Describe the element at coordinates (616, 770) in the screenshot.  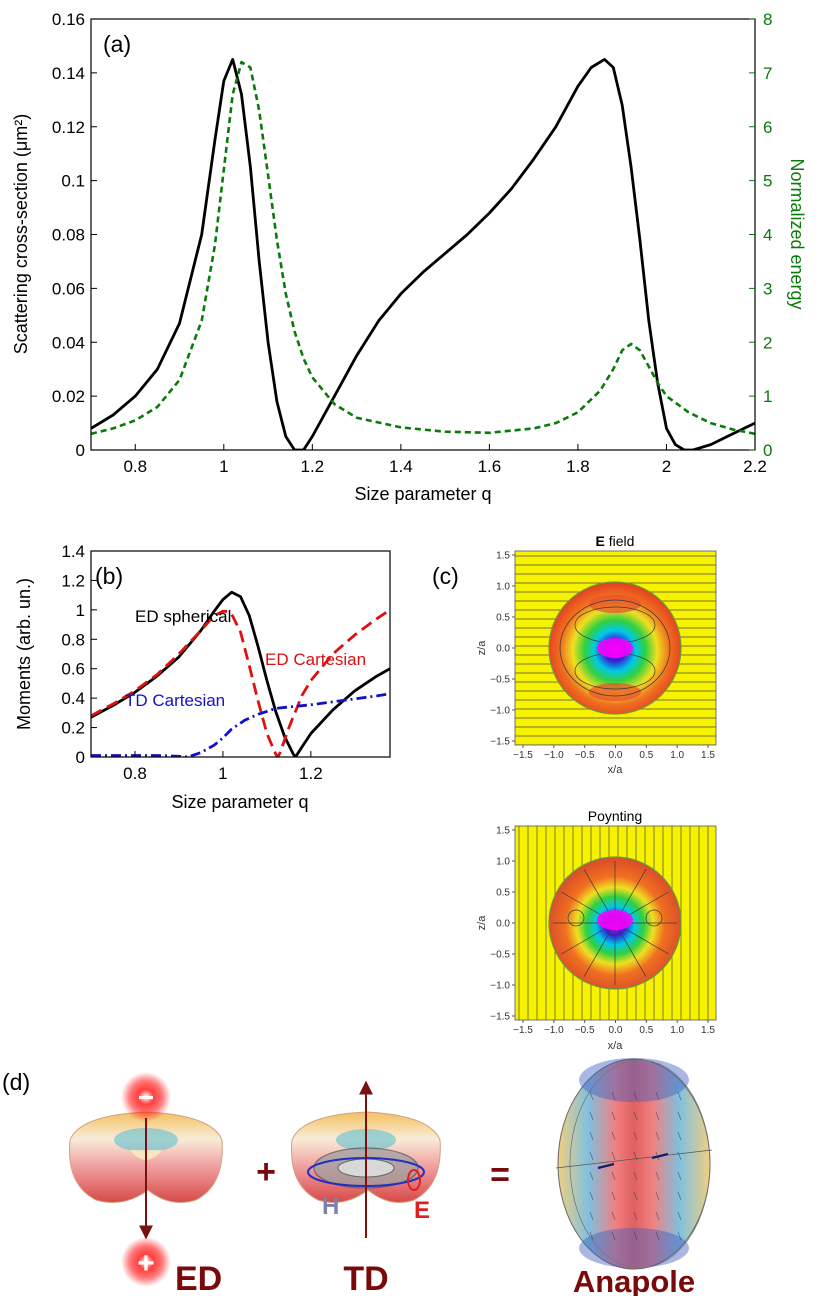
I see `e-field-xlabel: x/a` at that location.